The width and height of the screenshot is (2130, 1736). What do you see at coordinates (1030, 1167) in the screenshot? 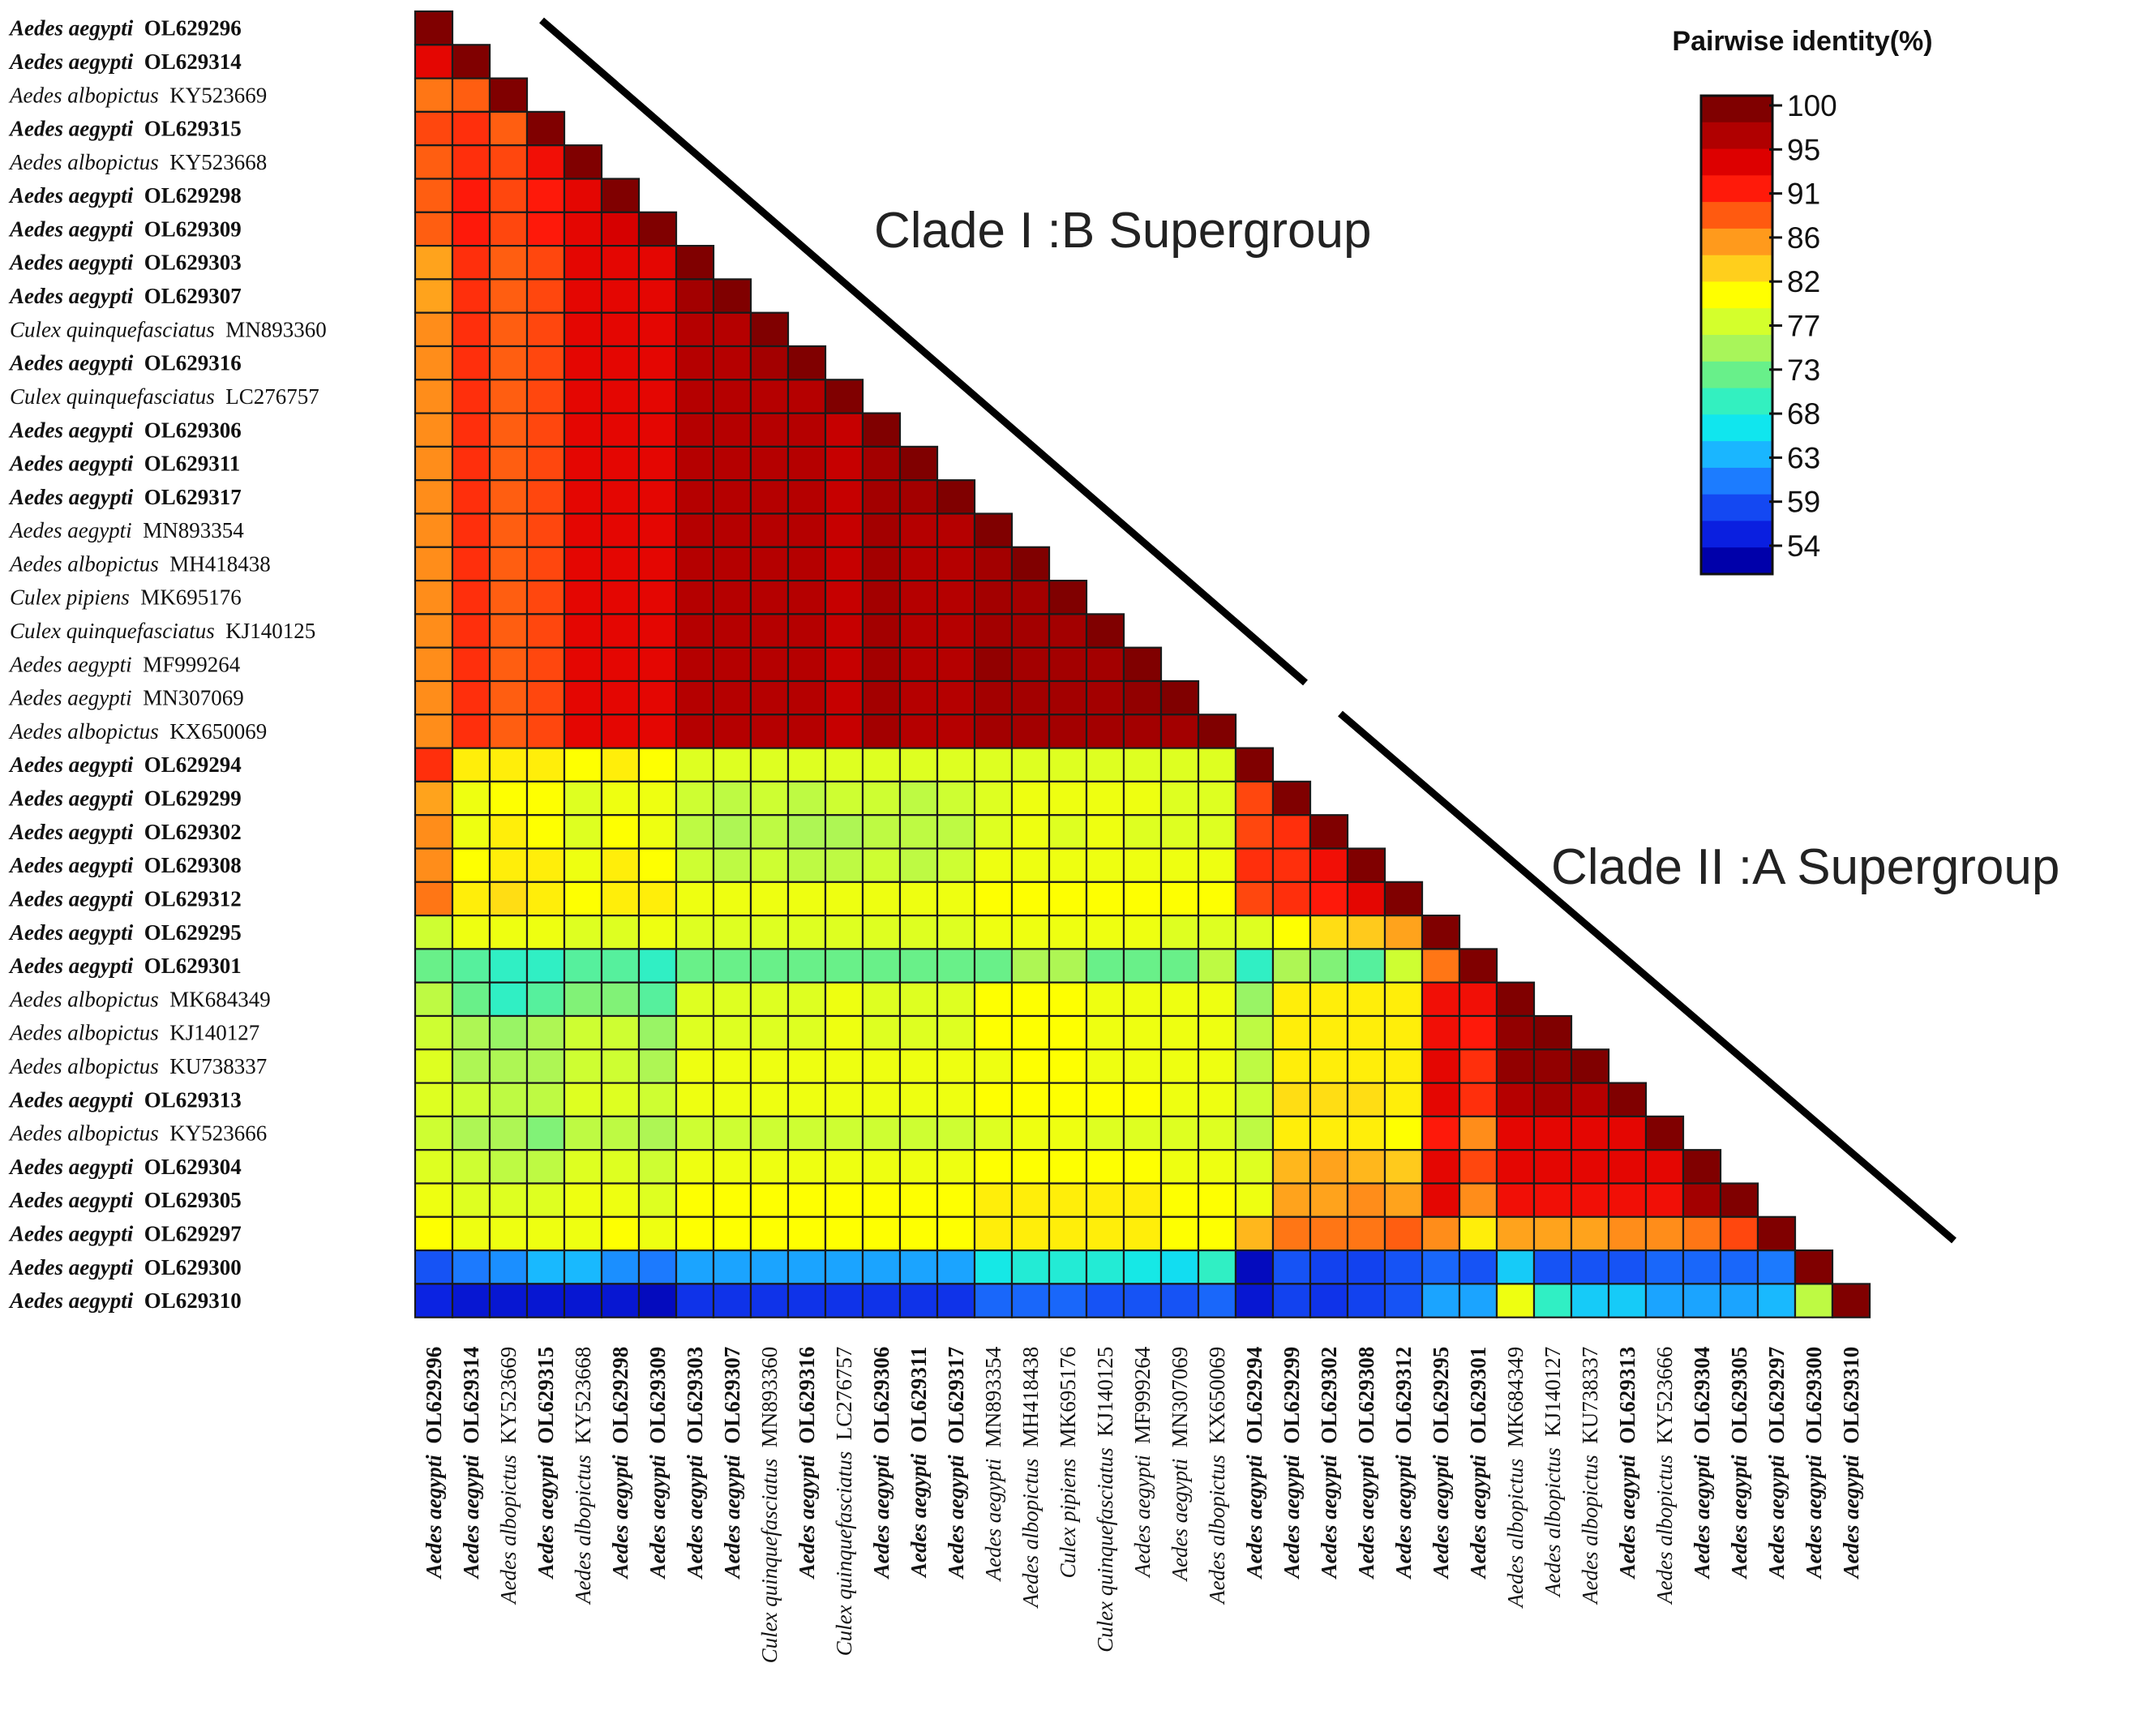
I see `heatmap-cell: OL629304 / MH418438: 81` at bounding box center [1030, 1167].